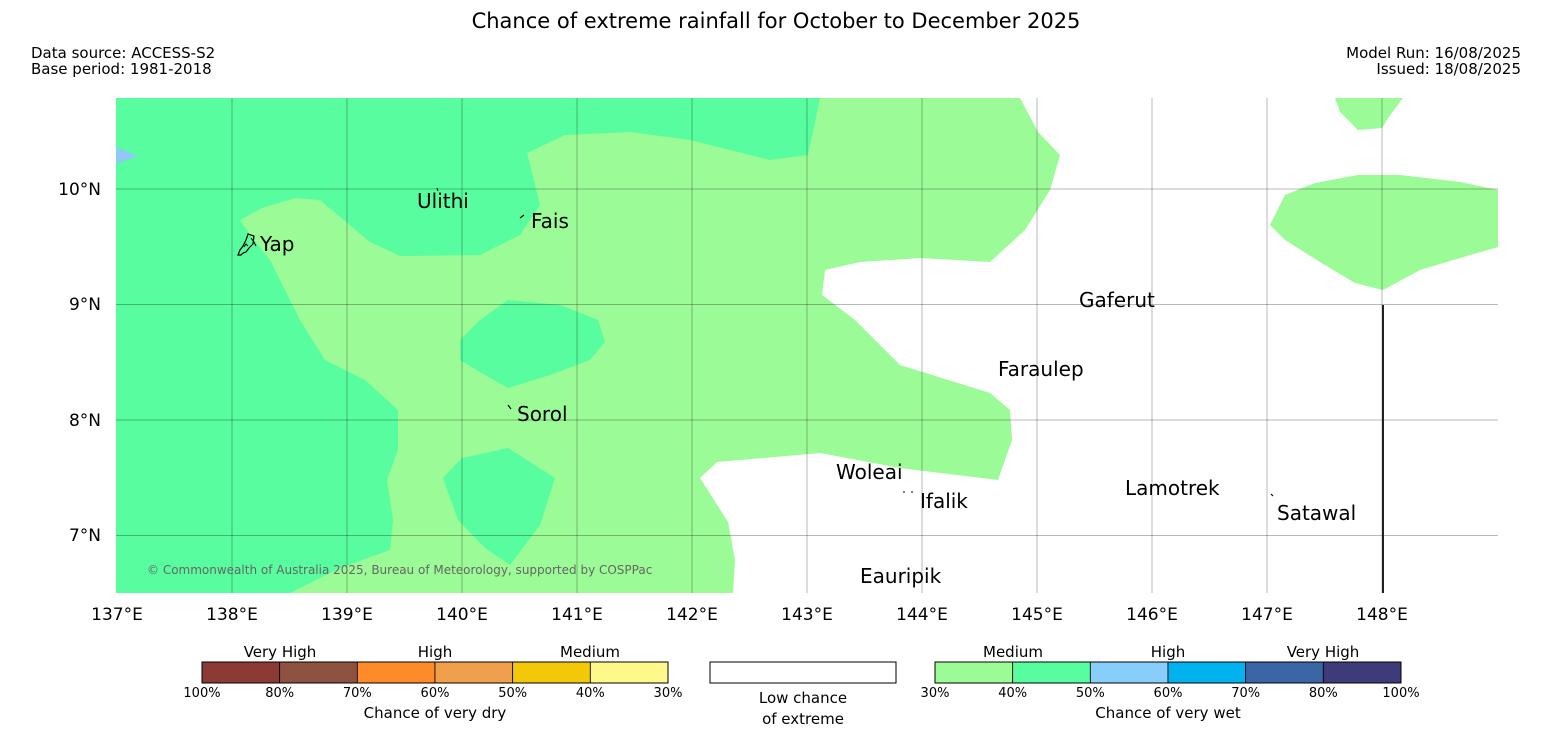  Describe the element at coordinates (577, 615) in the screenshot. I see `lon-tick-141: 141°E` at that location.